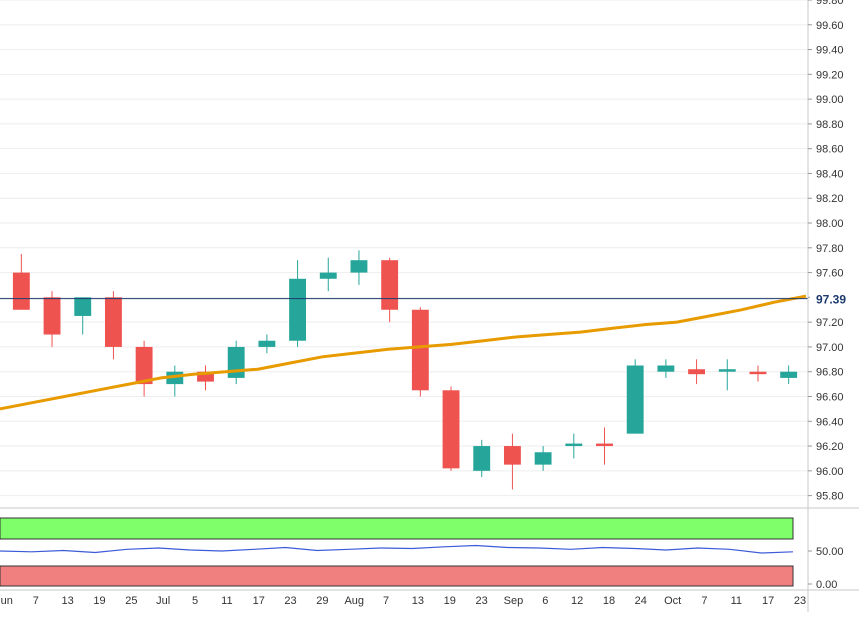  I want to click on current-price-tag: 97.39, so click(834, 298).